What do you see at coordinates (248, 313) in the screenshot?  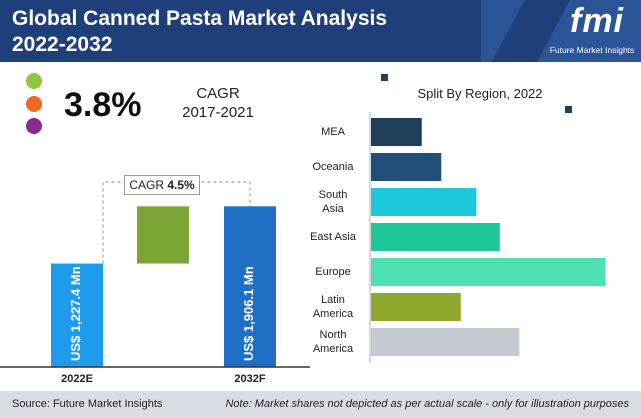 I see `bar-value-label: US$ 1,906.1 Mn` at bounding box center [248, 313].